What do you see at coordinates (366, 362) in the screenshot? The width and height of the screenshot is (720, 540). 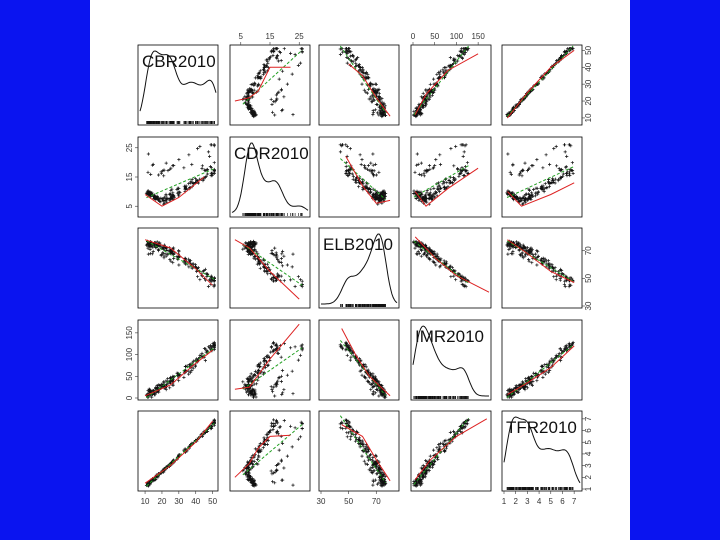 I see `smoother-elb2010-imr2010` at bounding box center [366, 362].